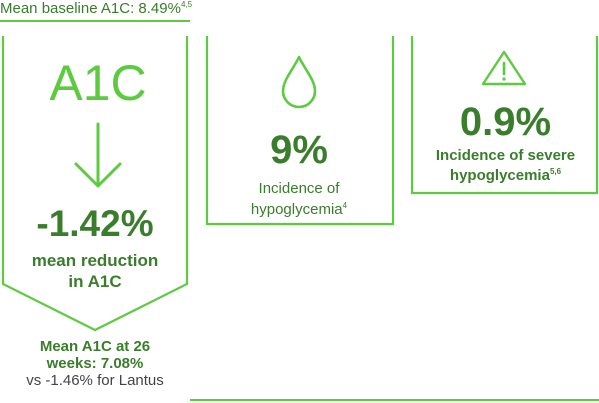  I want to click on a1c-icon: A1C, so click(98, 83).